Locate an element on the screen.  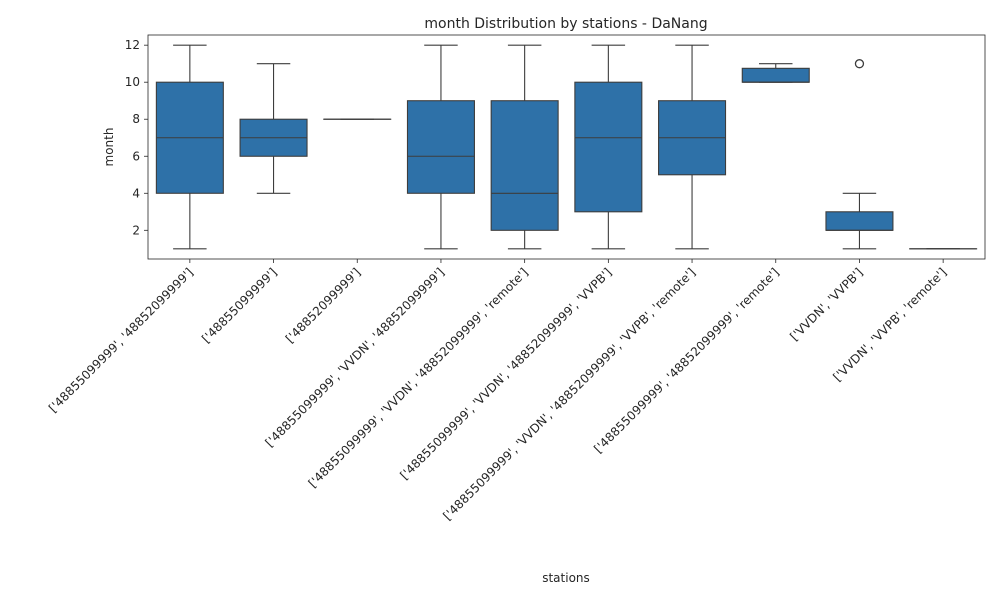
x-axis-label: stations is located at coordinates (566, 578).